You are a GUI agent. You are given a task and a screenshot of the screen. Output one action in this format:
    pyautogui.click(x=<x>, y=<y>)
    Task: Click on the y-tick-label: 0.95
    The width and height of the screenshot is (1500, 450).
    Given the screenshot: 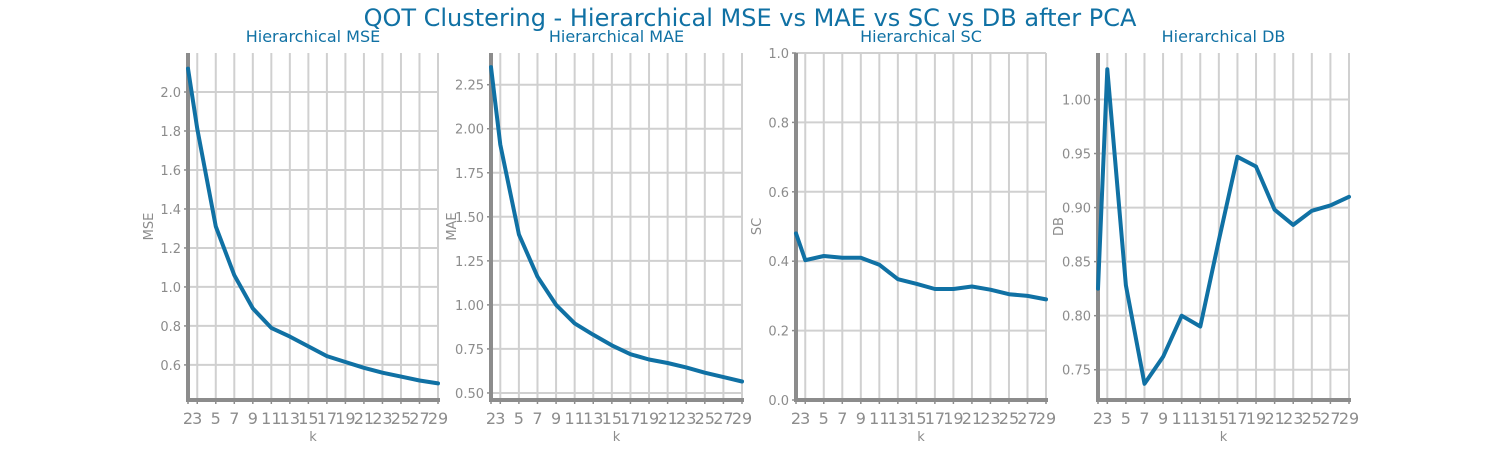 What is the action you would take?
    pyautogui.click(x=1076, y=155)
    